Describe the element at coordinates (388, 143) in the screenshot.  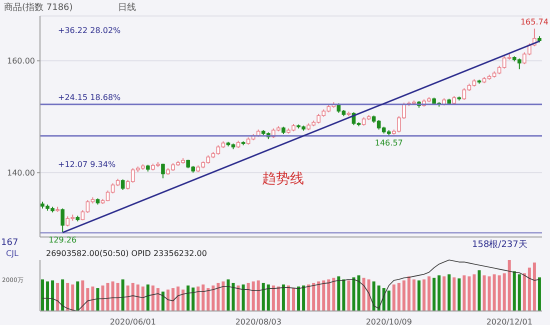
I see `annotation: 146.57` at that location.